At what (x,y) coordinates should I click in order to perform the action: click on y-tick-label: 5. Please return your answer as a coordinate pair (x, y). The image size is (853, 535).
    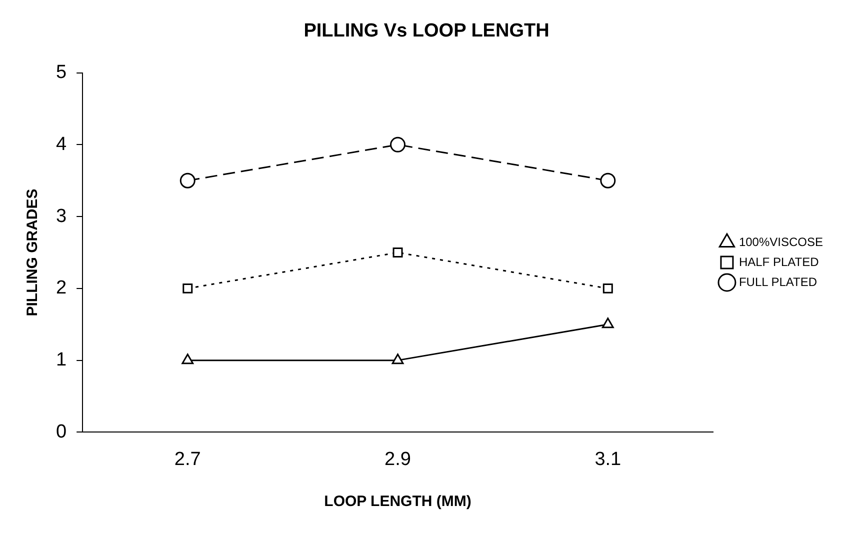
    Looking at the image, I should click on (61, 73).